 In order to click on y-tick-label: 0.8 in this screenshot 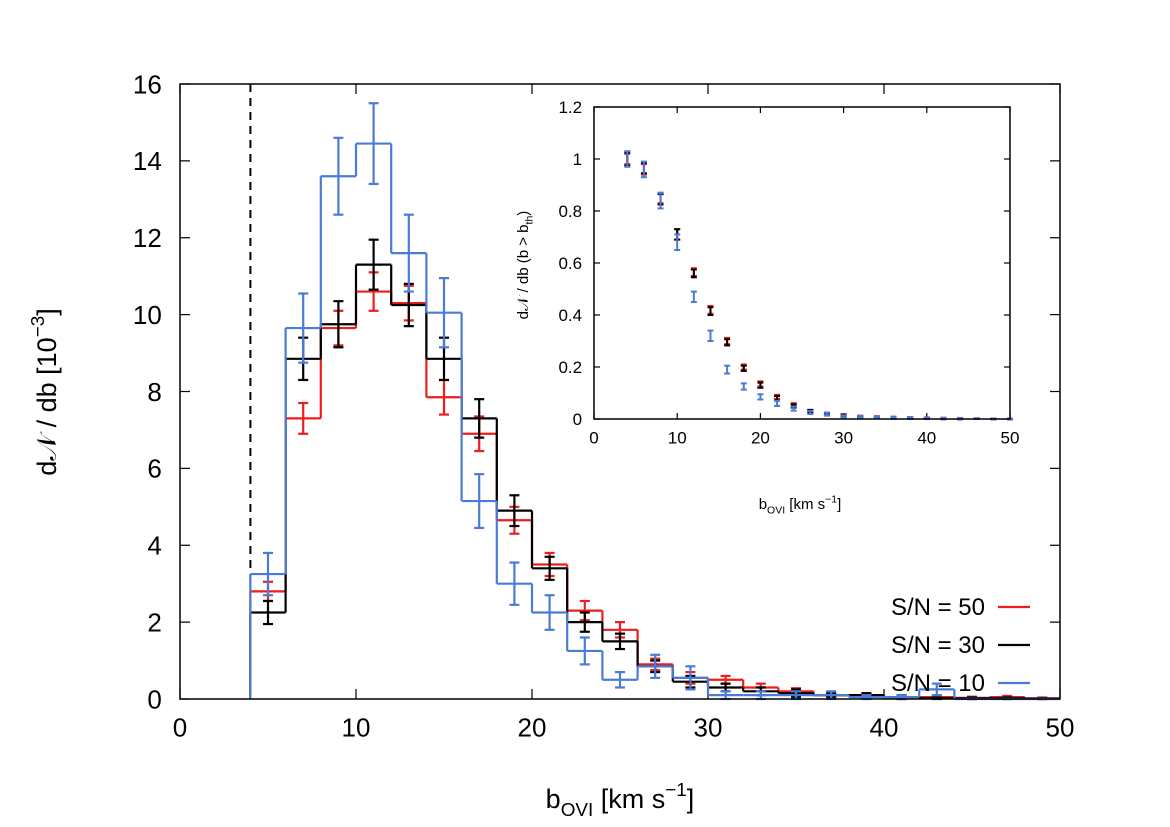, I will do `click(570, 211)`.